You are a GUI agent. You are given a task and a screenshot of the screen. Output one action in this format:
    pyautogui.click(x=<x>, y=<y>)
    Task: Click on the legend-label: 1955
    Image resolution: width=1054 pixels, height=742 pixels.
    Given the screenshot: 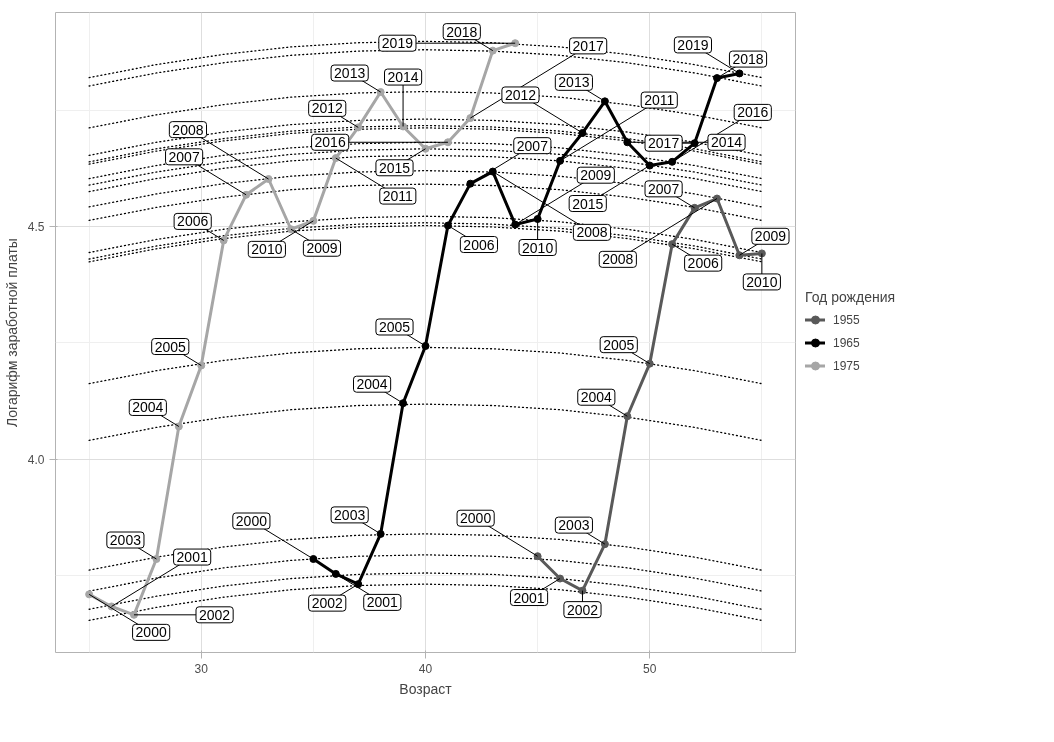 What is the action you would take?
    pyautogui.click(x=846, y=319)
    